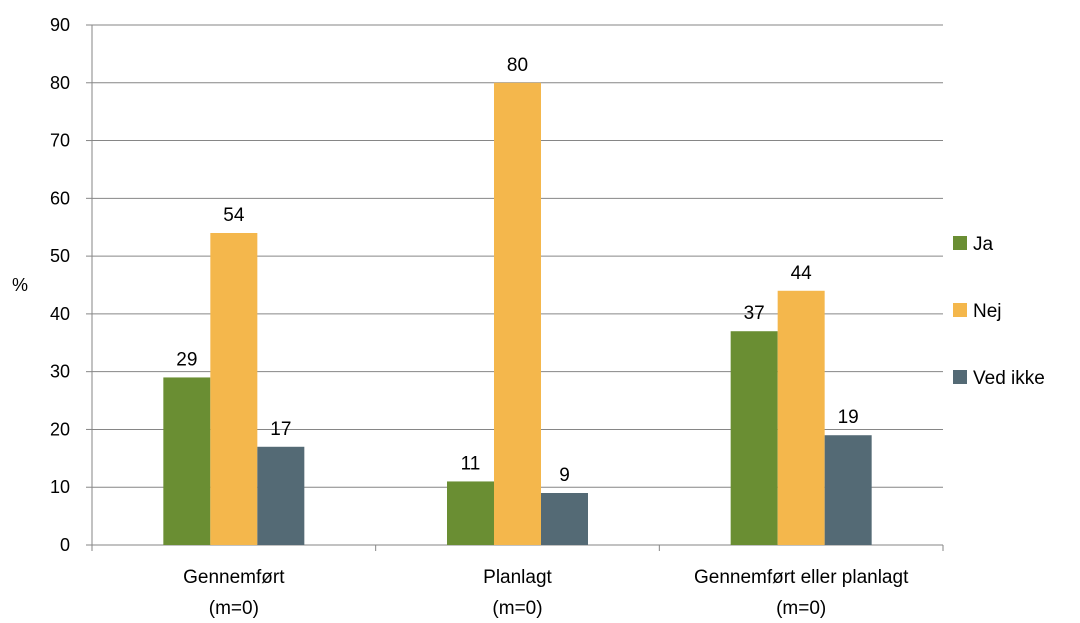 Image resolution: width=1080 pixels, height=623 pixels. What do you see at coordinates (983, 244) in the screenshot?
I see `legend-label: Ja` at bounding box center [983, 244].